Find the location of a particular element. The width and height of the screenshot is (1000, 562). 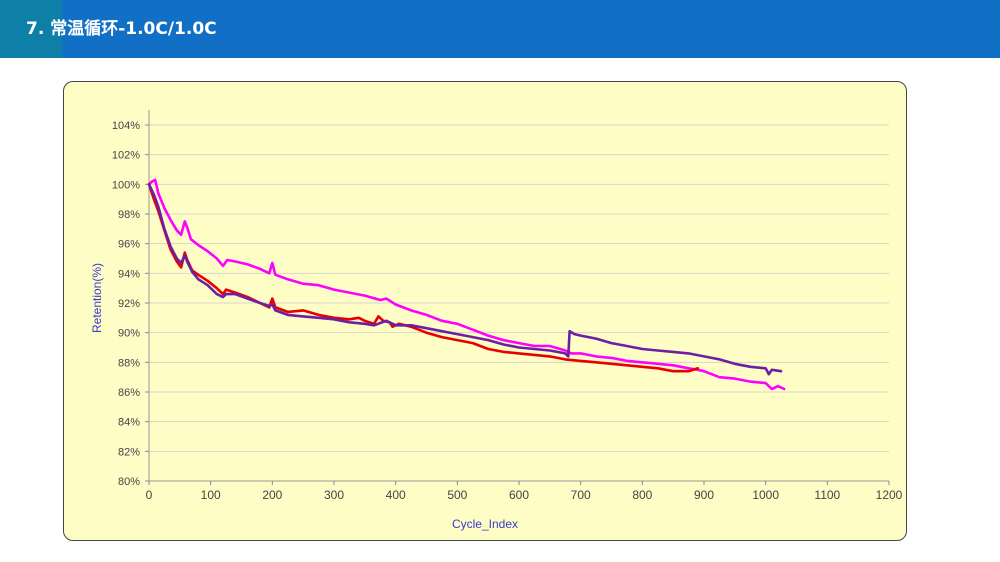

x-tick-label: 500 is located at coordinates (457, 495).